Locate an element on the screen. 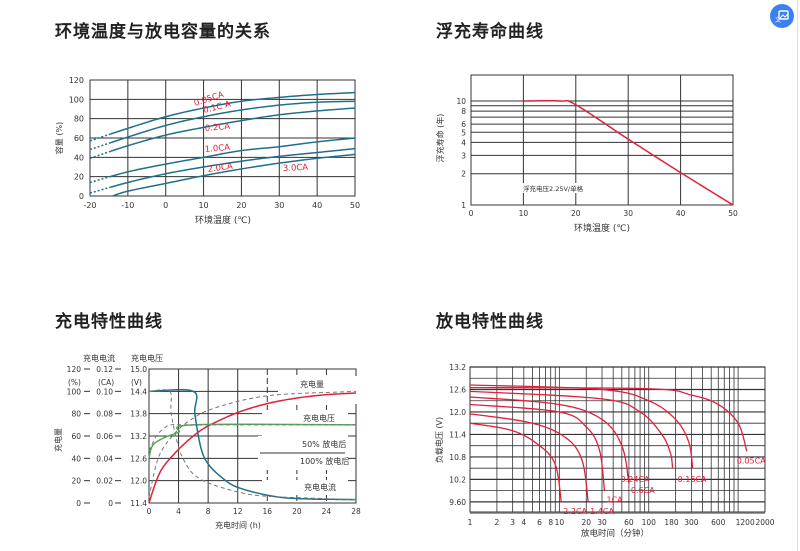 Image resolution: width=800 pixels, height=551 pixels. x-tick-label: 60 is located at coordinates (629, 522).